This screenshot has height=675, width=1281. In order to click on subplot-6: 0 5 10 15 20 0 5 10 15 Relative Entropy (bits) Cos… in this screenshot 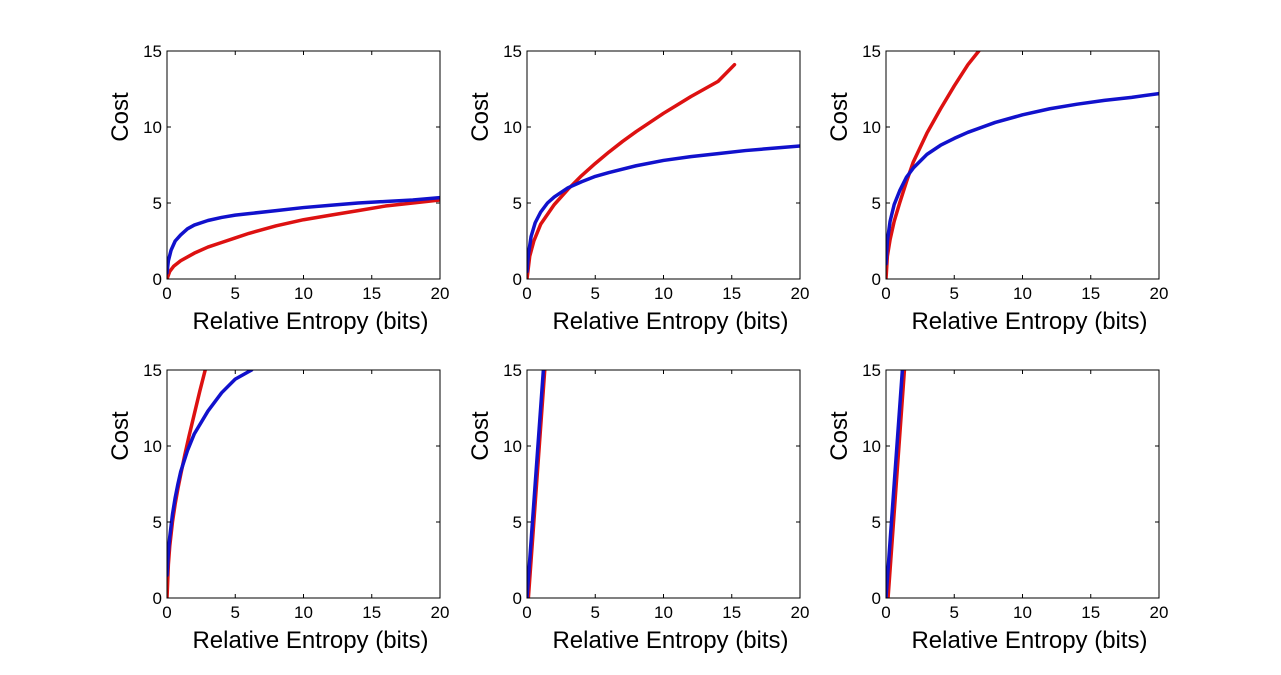, I will do `click(997, 507)`.